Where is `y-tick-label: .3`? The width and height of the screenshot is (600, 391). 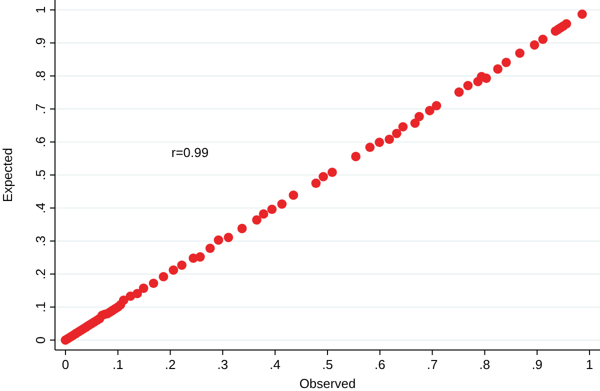
y-tick-label: .3 is located at coordinates (40, 241).